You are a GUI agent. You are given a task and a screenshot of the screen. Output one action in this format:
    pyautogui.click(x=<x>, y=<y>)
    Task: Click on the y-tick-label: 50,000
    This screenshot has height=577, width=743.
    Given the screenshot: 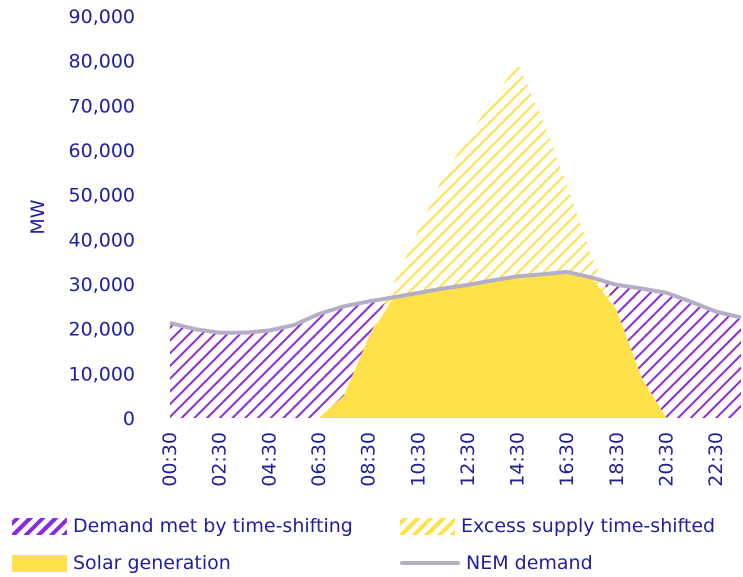 What is the action you would take?
    pyautogui.click(x=102, y=196)
    